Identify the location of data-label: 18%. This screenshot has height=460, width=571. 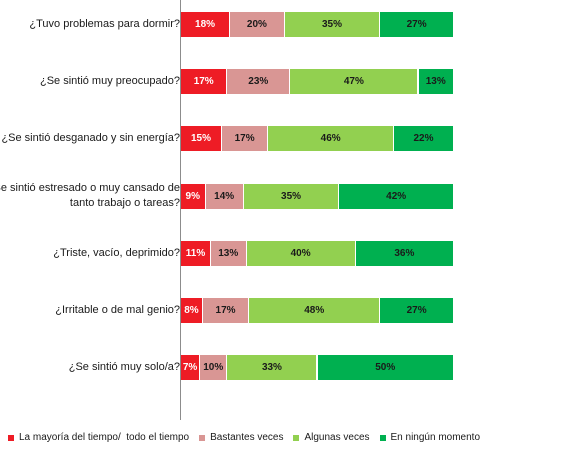
(205, 24).